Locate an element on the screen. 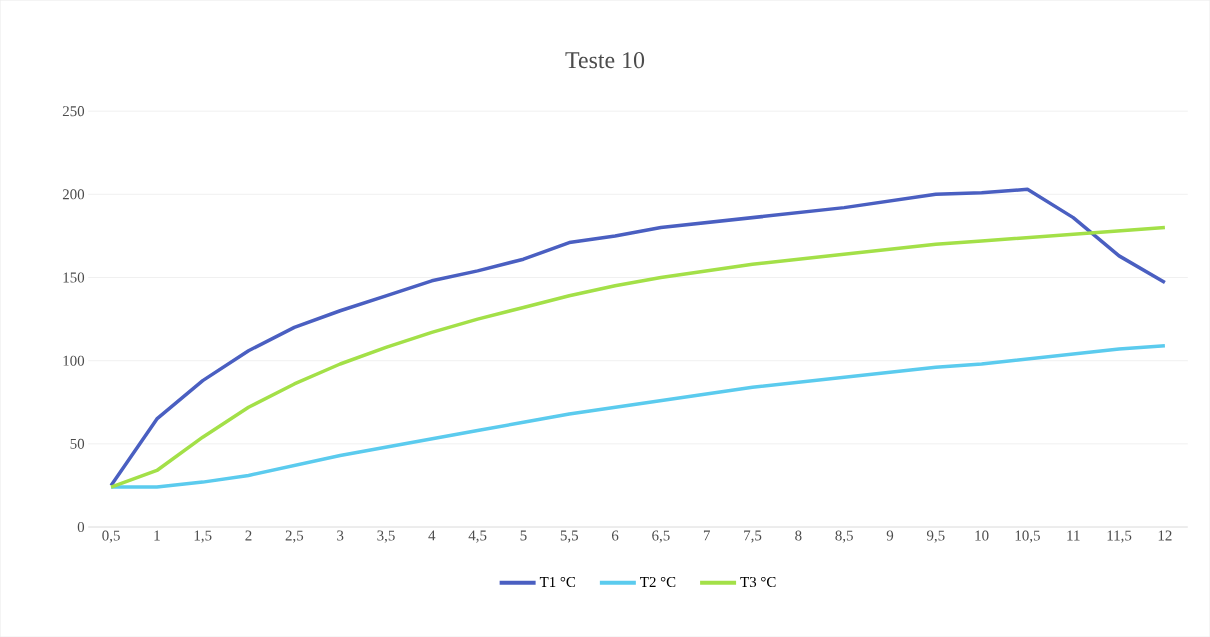  x-tick-label: 5 is located at coordinates (523, 535).